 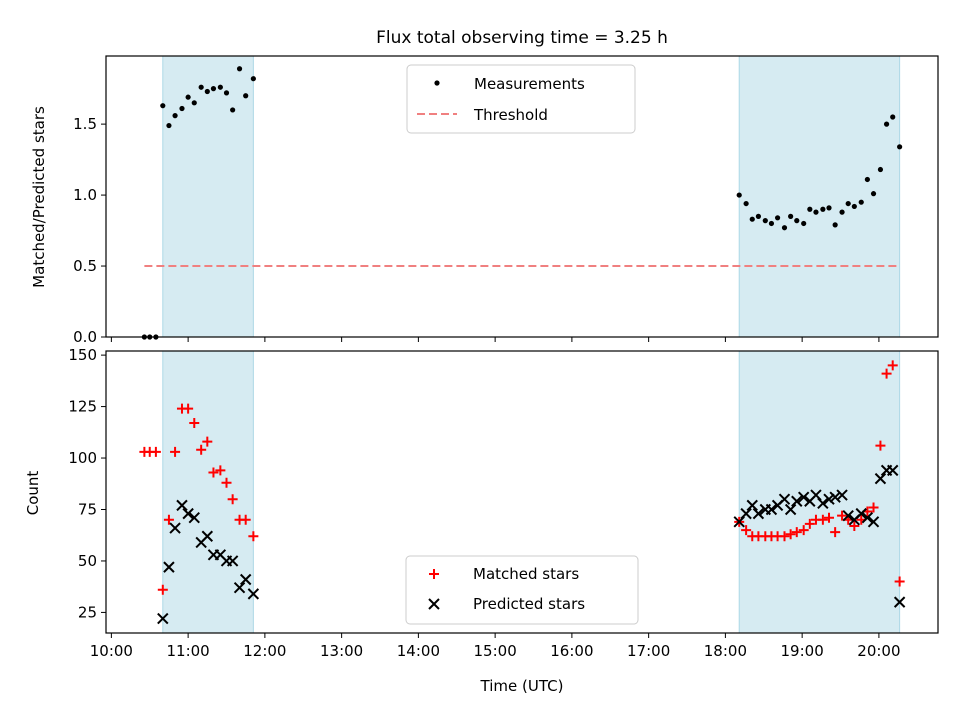 What do you see at coordinates (82, 407) in the screenshot?
I see `bottom-y-tick-label: 125` at bounding box center [82, 407].